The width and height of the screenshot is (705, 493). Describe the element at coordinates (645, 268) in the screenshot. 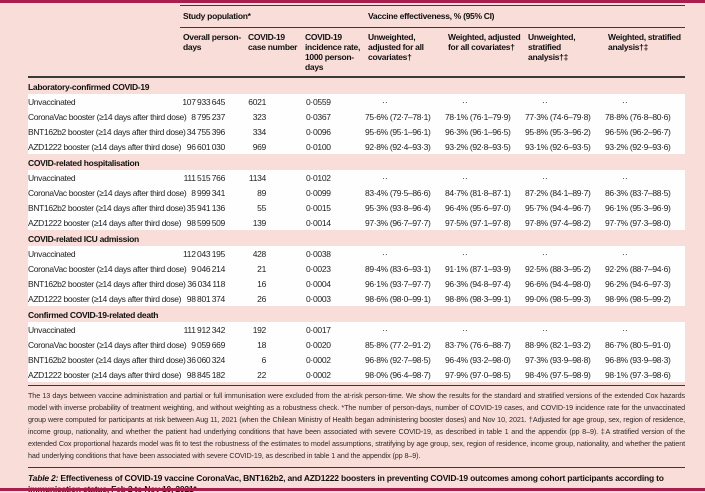

I see `cell: 92·2% (88·7–94·6)` at that location.